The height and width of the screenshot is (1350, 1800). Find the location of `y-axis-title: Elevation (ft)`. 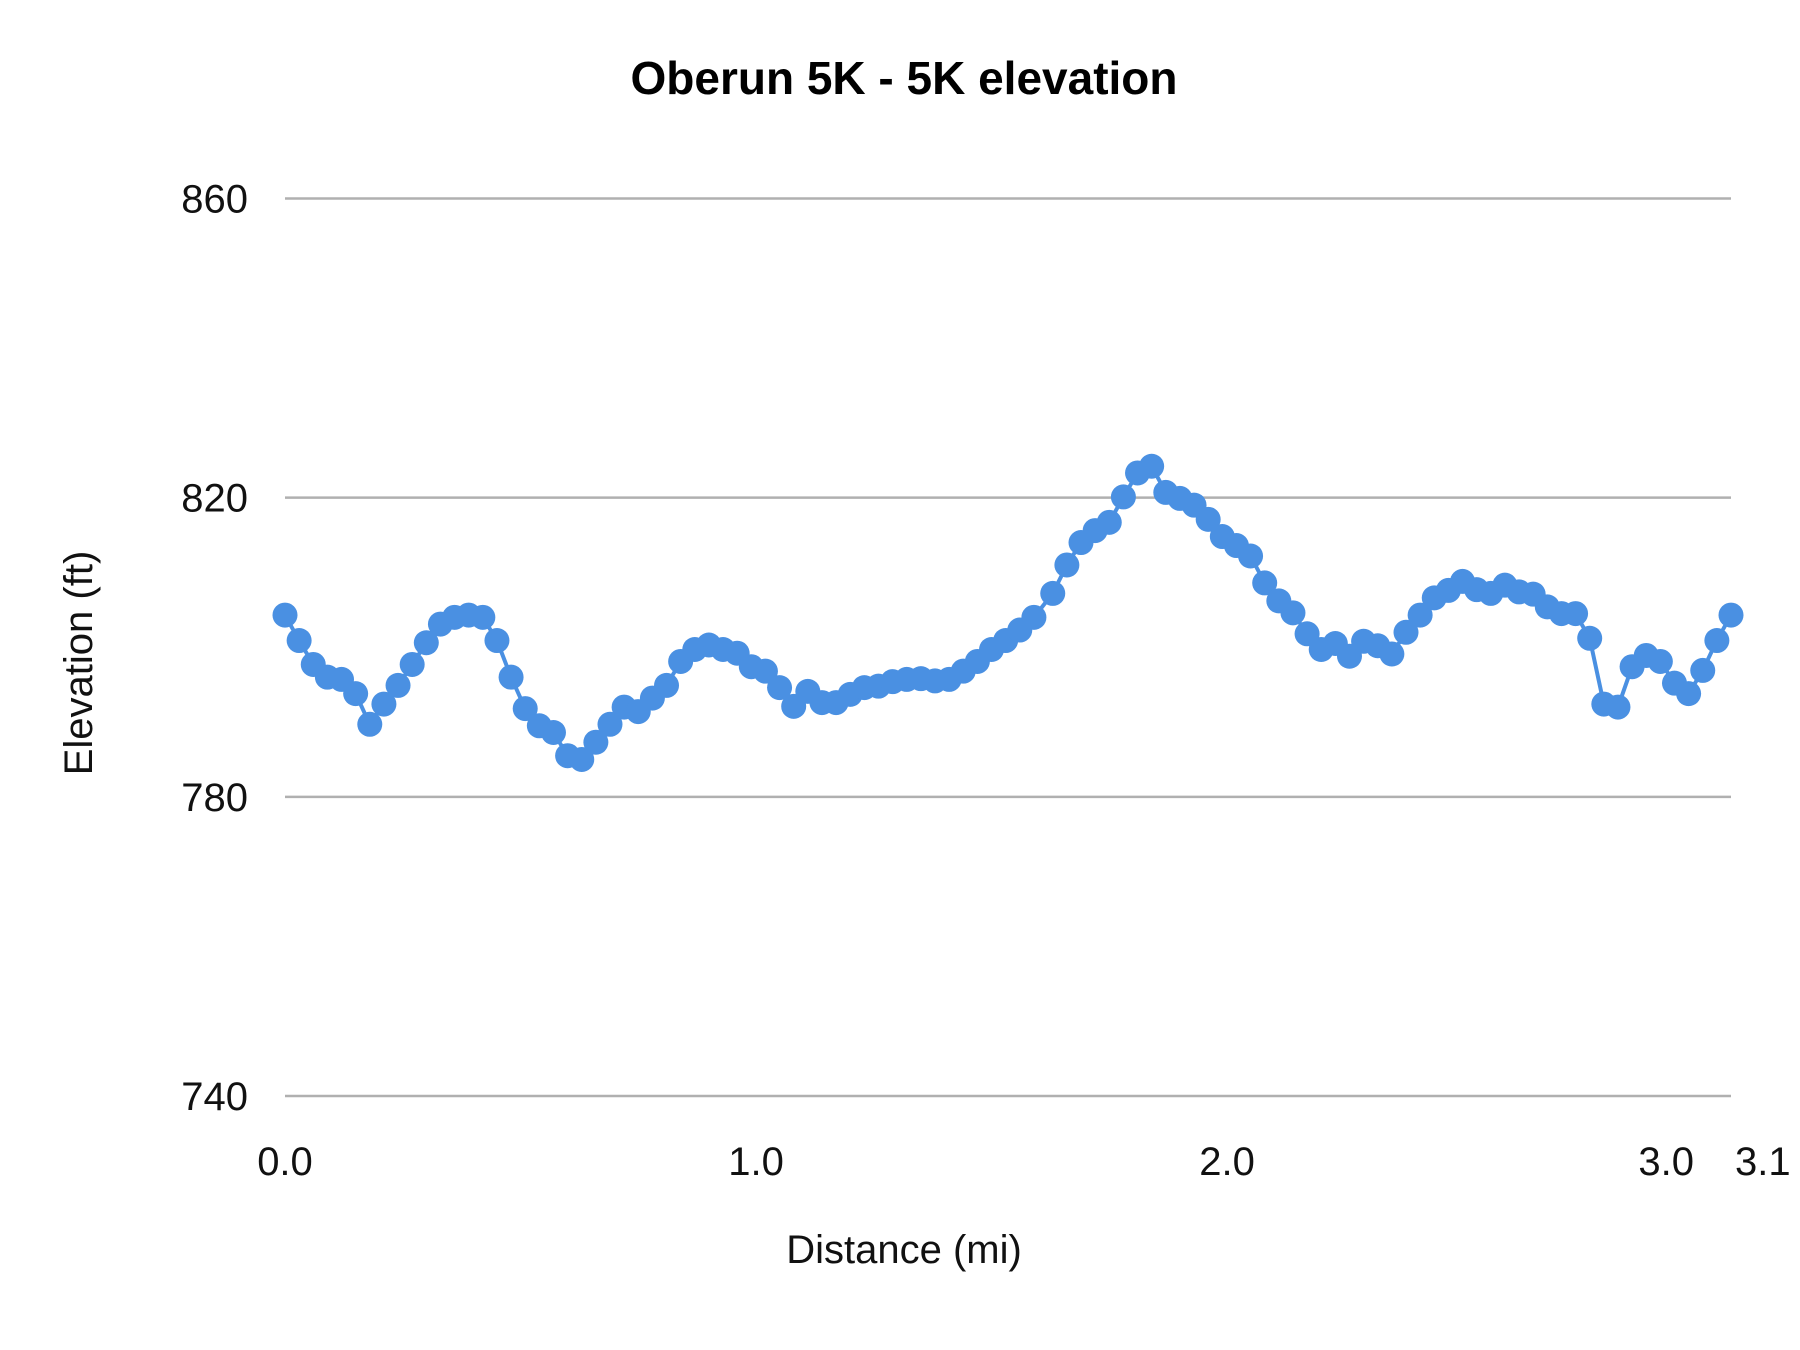

y-axis-title: Elevation (ft) is located at coordinates (79, 663).